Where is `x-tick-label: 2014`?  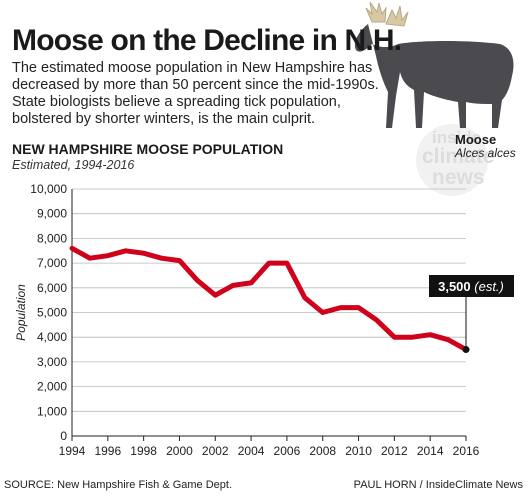
x-tick-label: 2014 is located at coordinates (430, 451).